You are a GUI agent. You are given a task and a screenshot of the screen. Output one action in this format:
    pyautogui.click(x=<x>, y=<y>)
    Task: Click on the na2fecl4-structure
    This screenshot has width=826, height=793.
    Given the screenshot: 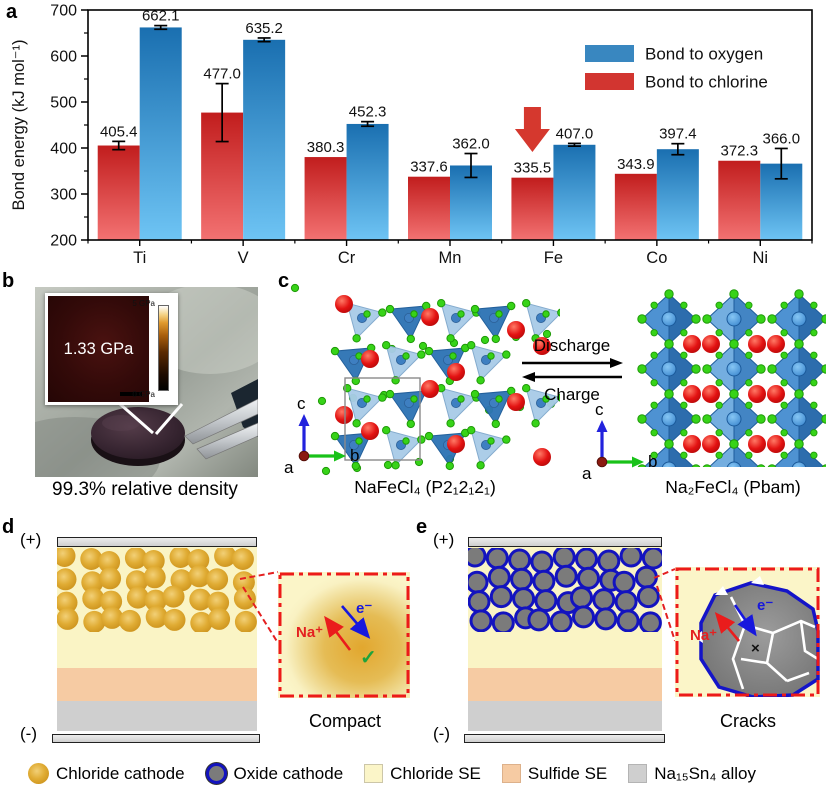 What is the action you would take?
    pyautogui.click(x=731, y=378)
    